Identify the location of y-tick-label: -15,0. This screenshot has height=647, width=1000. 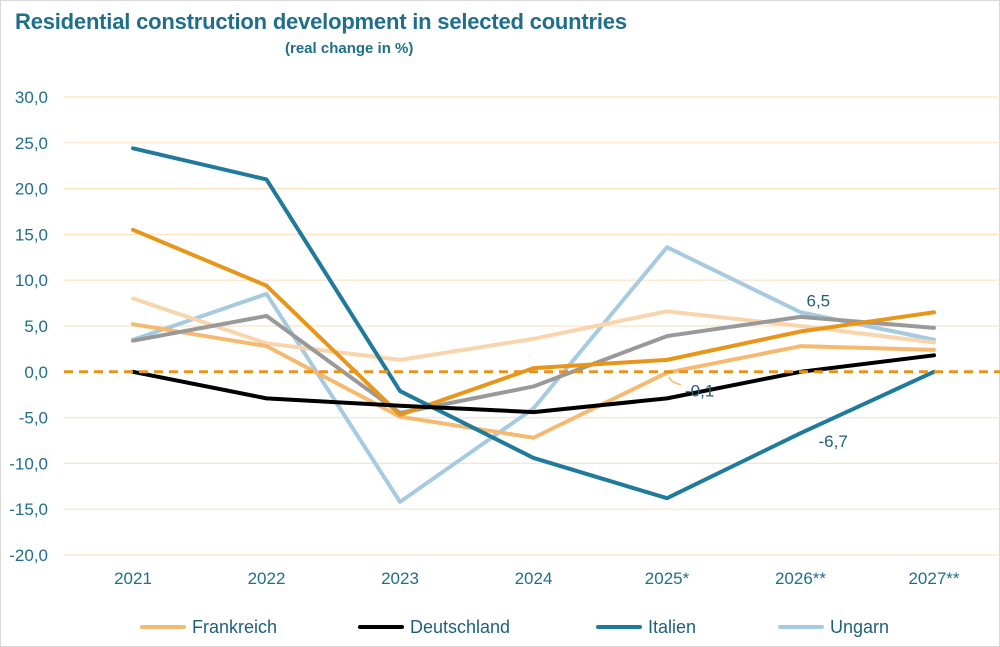
(28, 509).